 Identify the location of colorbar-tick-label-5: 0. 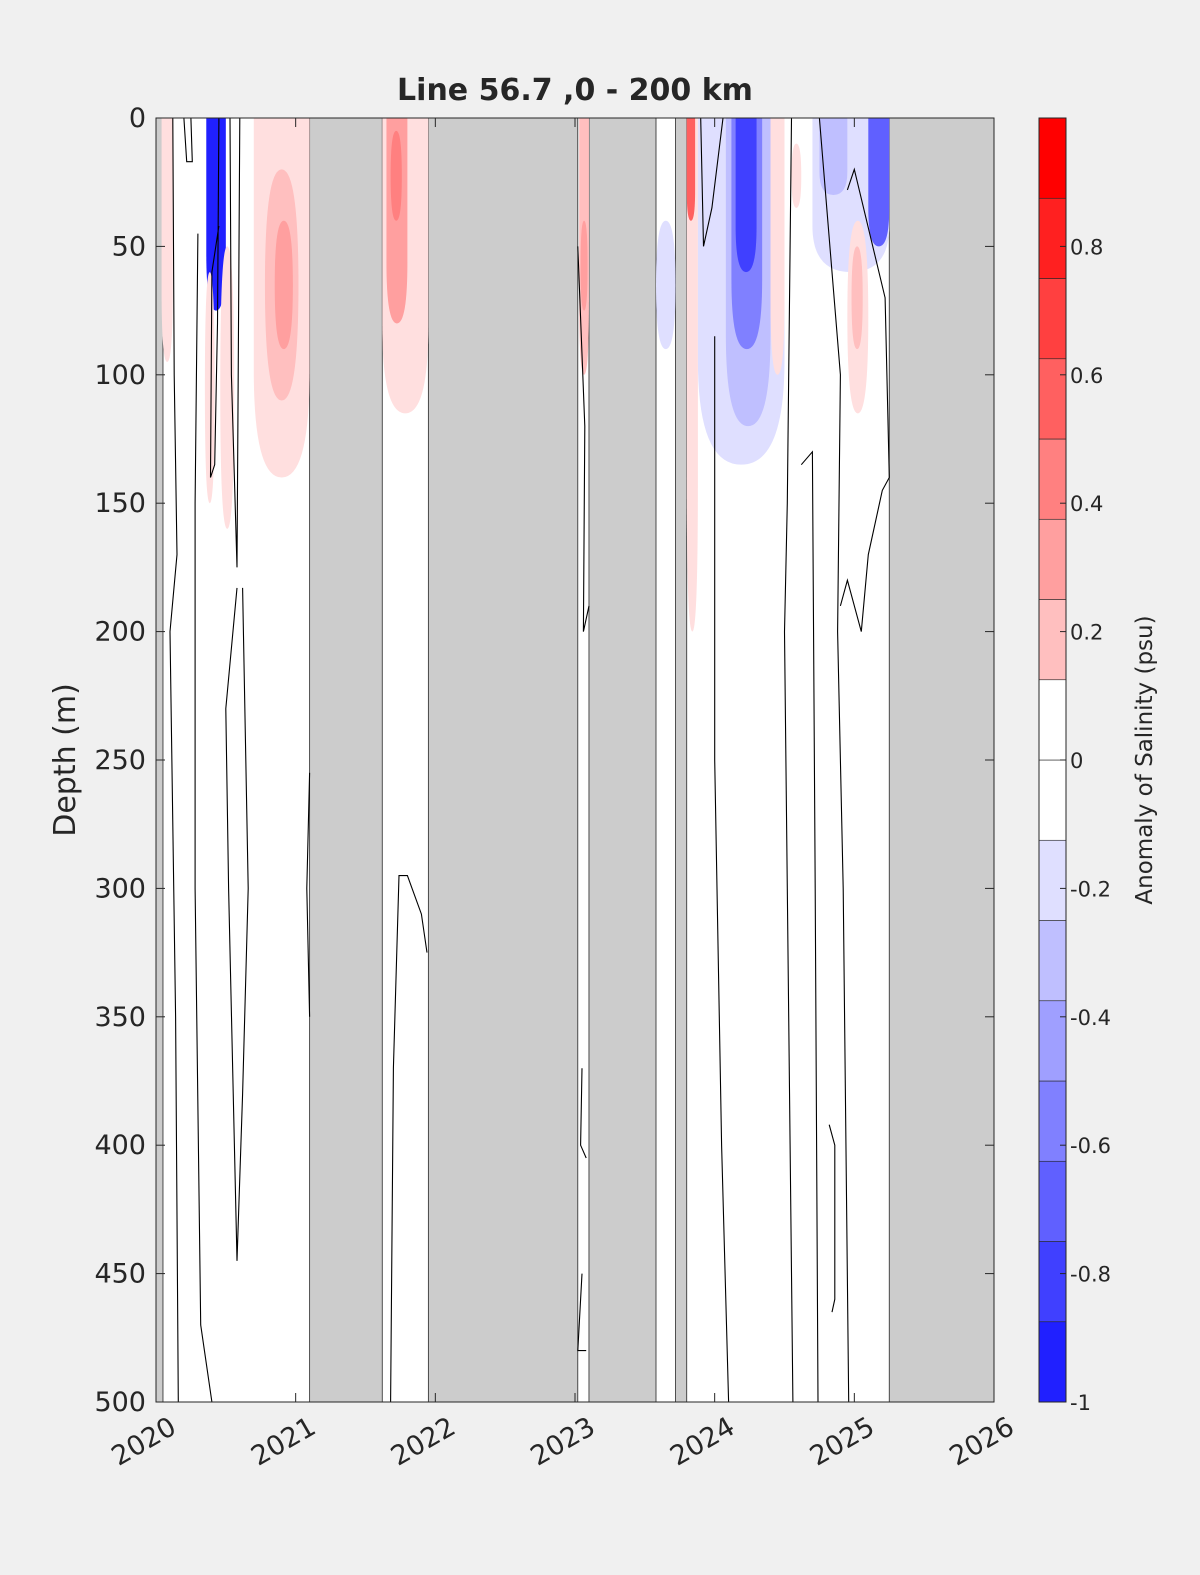
(1076, 761).